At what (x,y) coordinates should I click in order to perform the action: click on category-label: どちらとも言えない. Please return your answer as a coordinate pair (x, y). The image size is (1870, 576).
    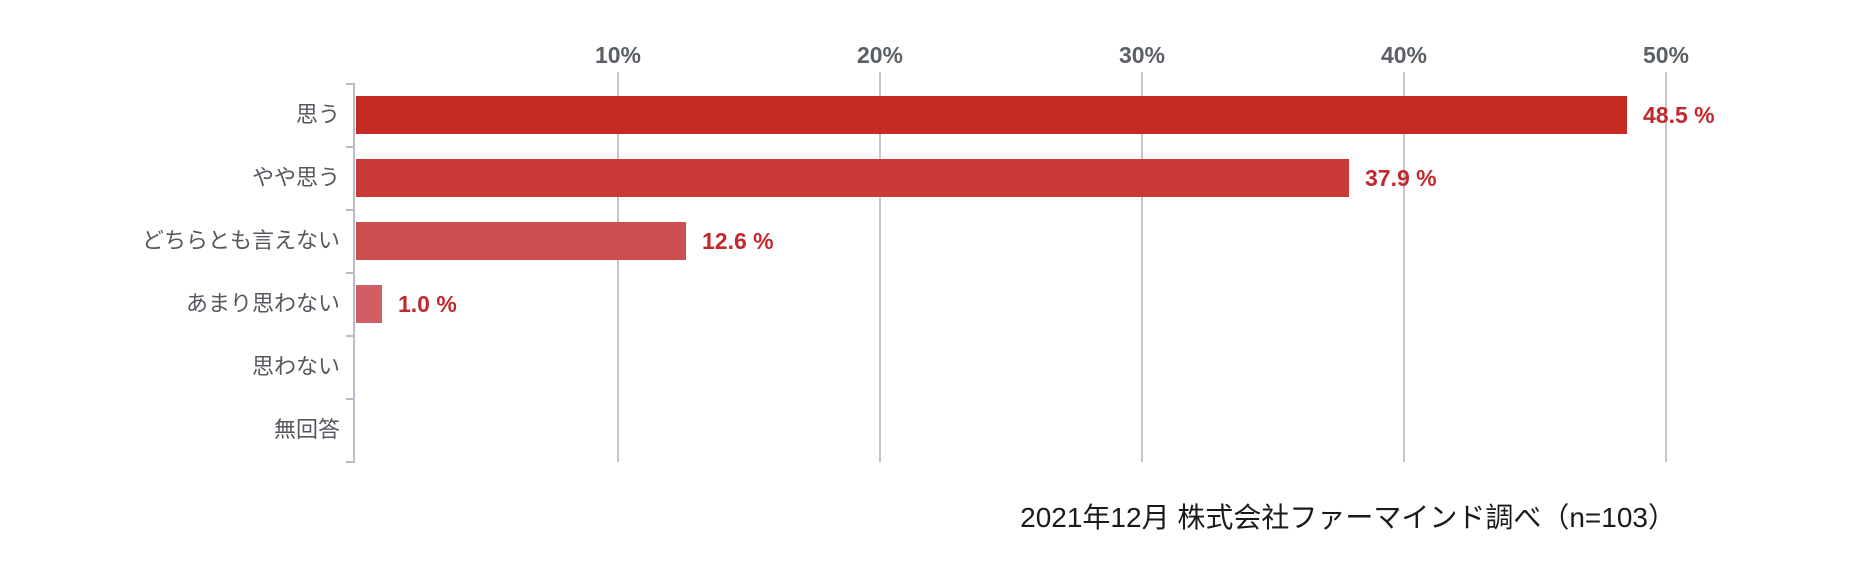
    Looking at the image, I should click on (240, 240).